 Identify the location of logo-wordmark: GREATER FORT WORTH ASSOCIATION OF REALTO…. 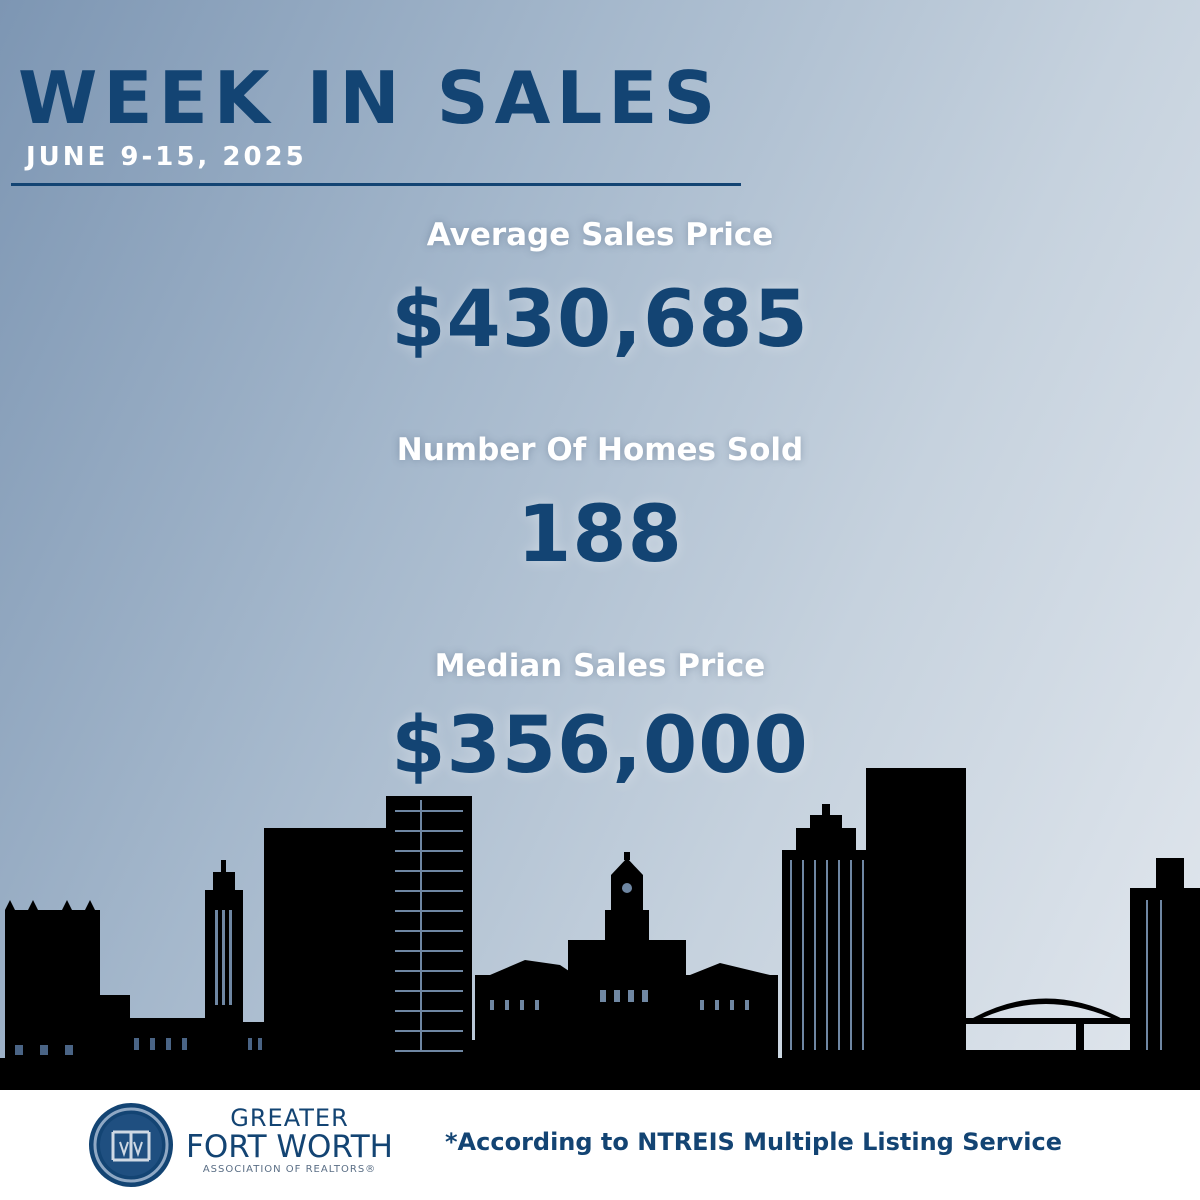
(289, 1141).